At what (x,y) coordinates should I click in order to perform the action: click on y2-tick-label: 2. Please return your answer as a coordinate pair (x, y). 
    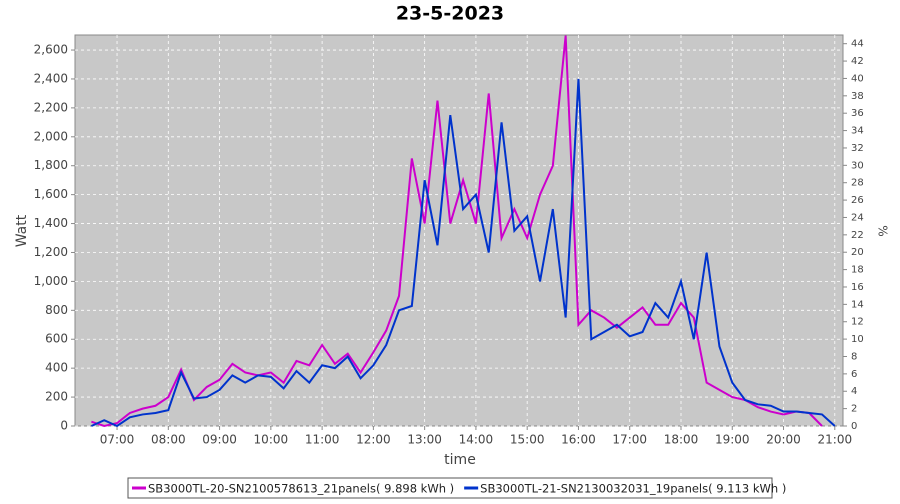
    Looking at the image, I should click on (854, 409).